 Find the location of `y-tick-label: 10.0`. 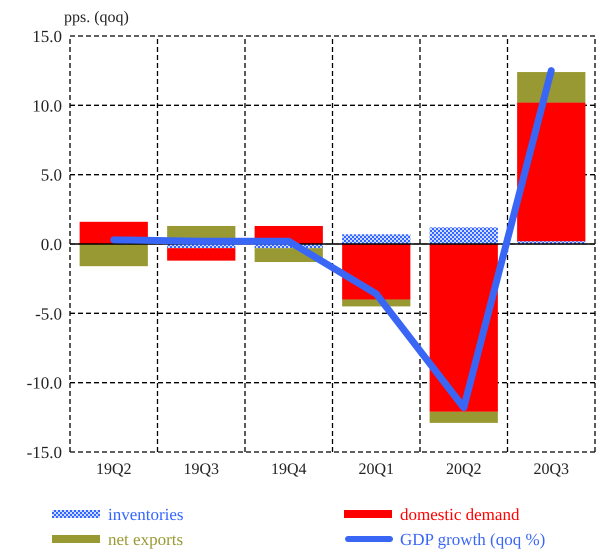

y-tick-label: 10.0 is located at coordinates (47, 106).